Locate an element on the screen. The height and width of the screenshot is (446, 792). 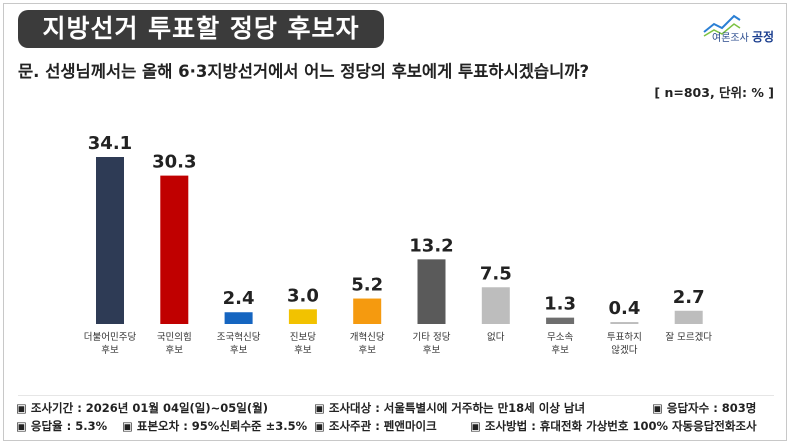
category-label-8-0: 투표하지 is located at coordinates (624, 337).